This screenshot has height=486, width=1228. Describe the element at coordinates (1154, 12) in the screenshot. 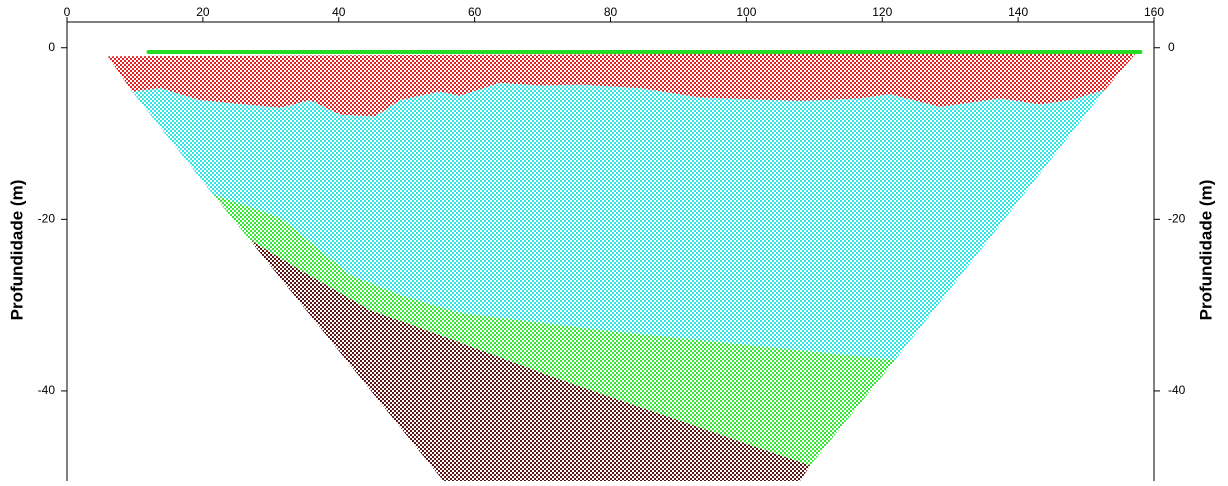

I see `x-tick-label: 160` at that location.